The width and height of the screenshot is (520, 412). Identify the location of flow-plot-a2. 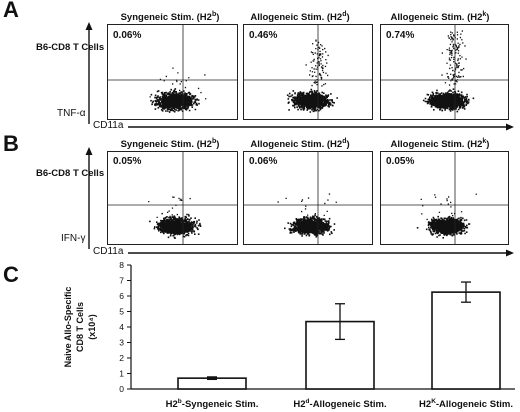
(308, 72).